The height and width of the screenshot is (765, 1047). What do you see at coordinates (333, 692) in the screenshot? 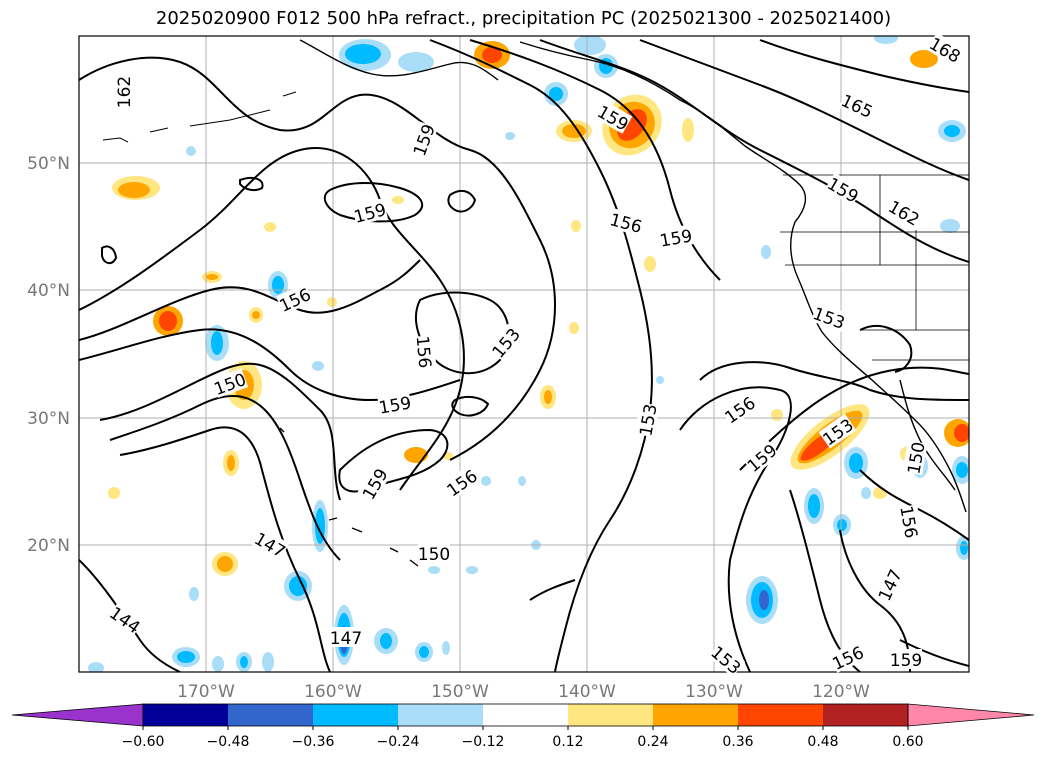
I see `lon-label-160w: 160°W` at bounding box center [333, 692].